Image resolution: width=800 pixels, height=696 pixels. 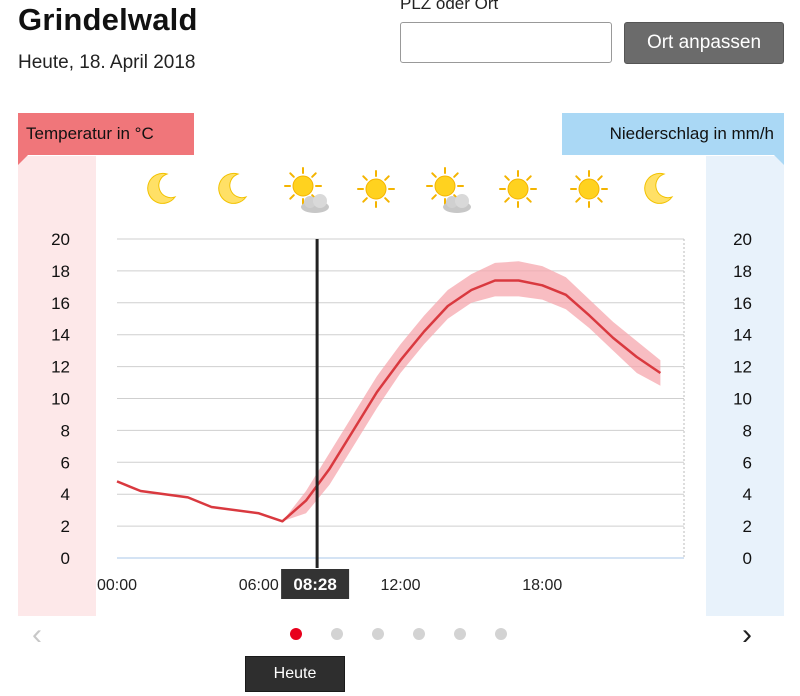 I want to click on y-tick-left: 6, so click(x=65, y=462).